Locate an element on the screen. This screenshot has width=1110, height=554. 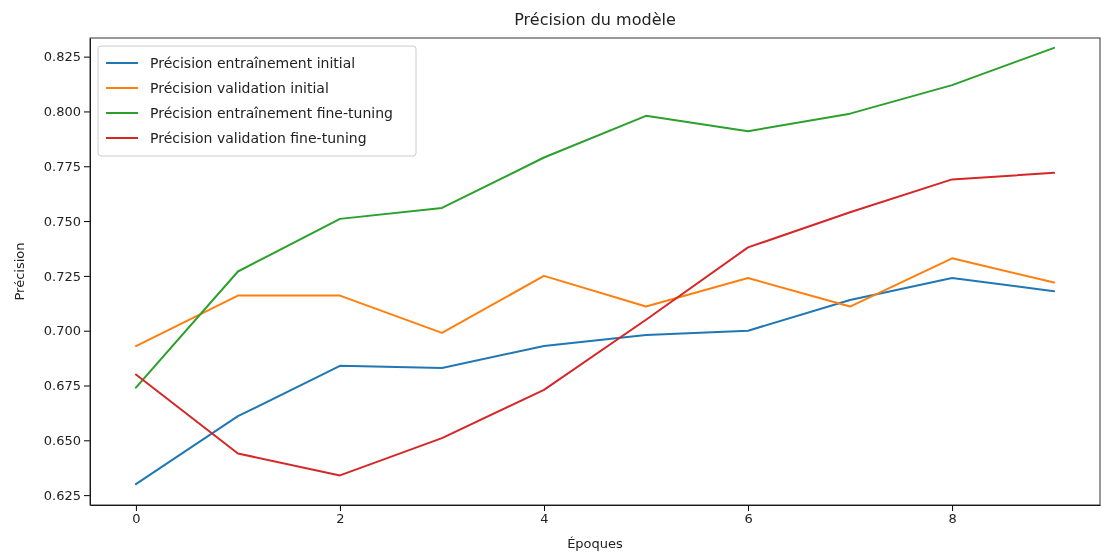
x-tick-label: 2 is located at coordinates (340, 519).